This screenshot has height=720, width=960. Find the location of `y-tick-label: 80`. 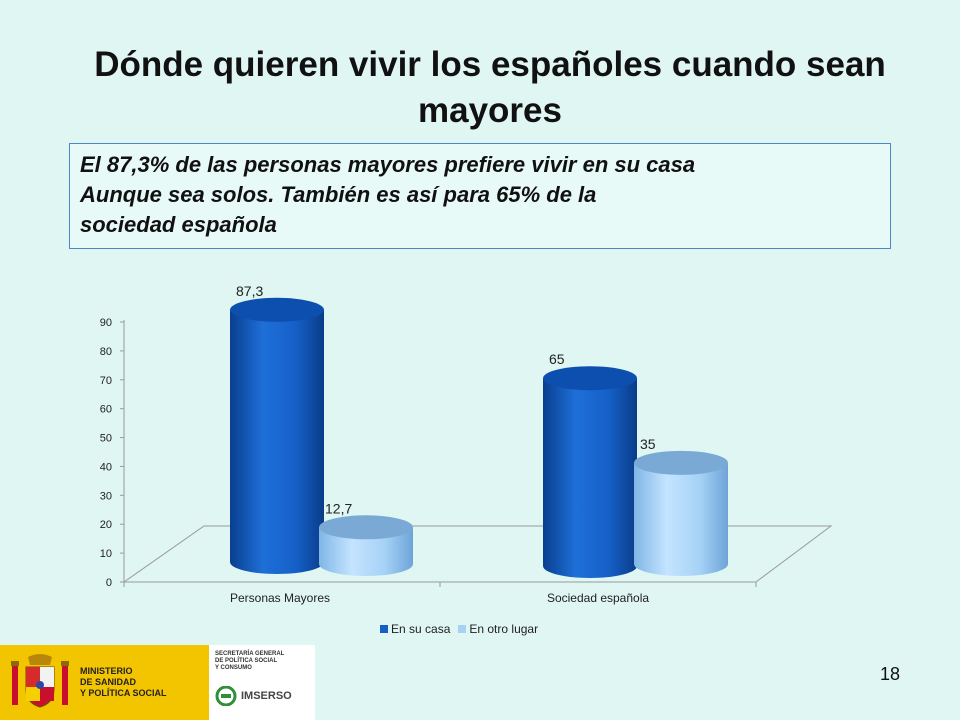

y-tick-label: 80 is located at coordinates (106, 352).